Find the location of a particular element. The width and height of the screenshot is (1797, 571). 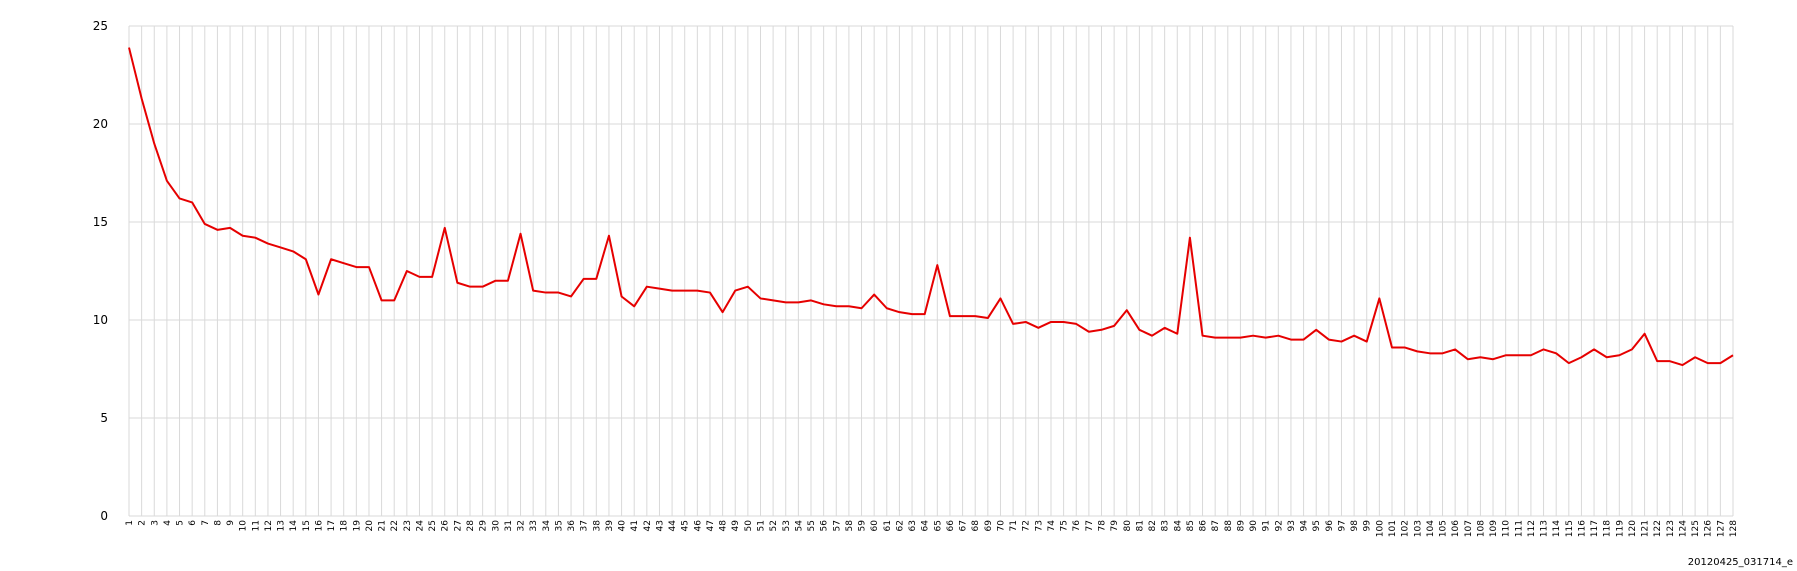

x-tick-label: 5 is located at coordinates (181, 523).